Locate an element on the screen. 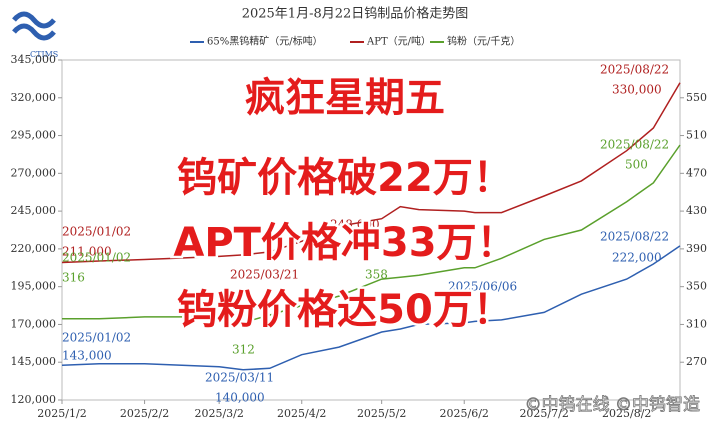 This screenshot has height=426, width=710. y2-tick-label: 510 is located at coordinates (696, 135).